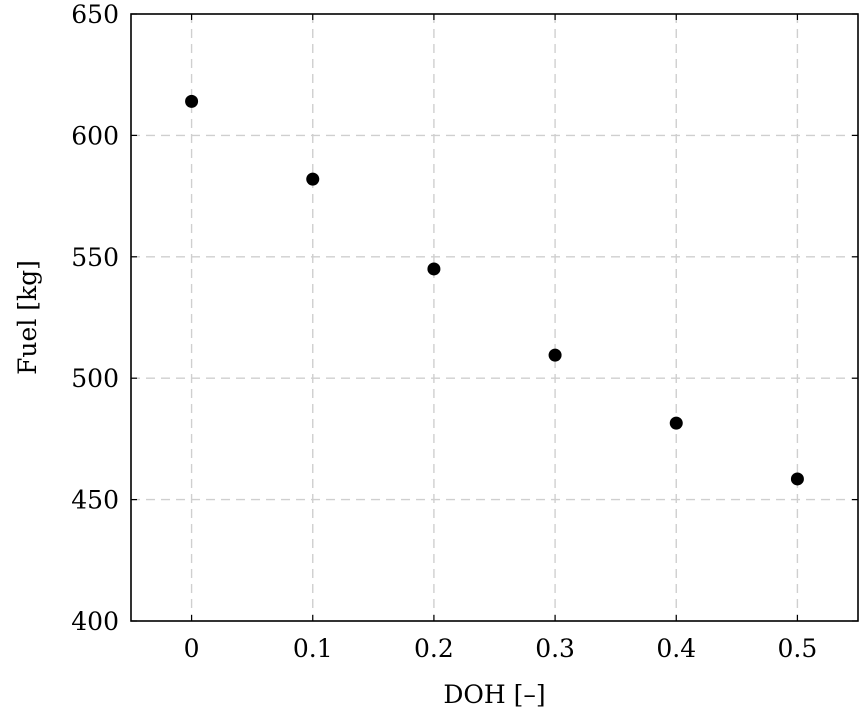 The width and height of the screenshot is (865, 723). I want to click on y-tick-label: 500, so click(95, 378).